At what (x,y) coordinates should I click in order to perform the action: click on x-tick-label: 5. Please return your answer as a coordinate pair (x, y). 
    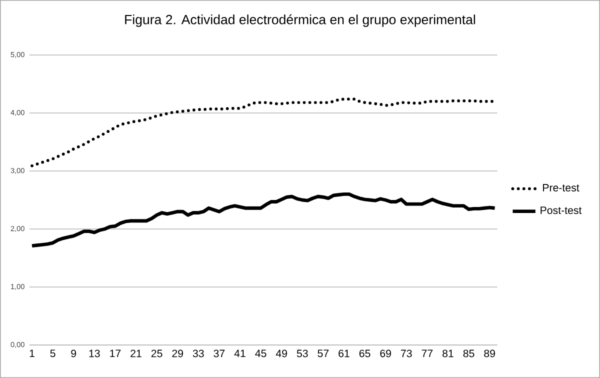
    Looking at the image, I should click on (53, 354).